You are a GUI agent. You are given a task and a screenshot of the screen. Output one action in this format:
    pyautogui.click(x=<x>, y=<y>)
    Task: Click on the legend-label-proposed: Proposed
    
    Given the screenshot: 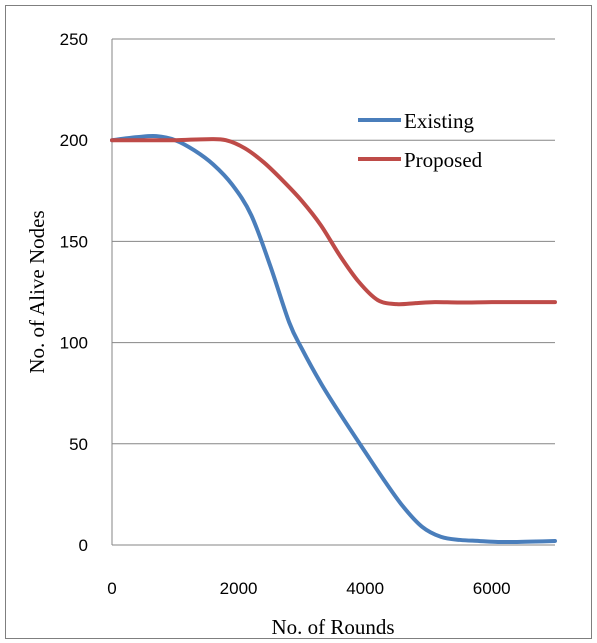 What is the action you would take?
    pyautogui.click(x=443, y=160)
    